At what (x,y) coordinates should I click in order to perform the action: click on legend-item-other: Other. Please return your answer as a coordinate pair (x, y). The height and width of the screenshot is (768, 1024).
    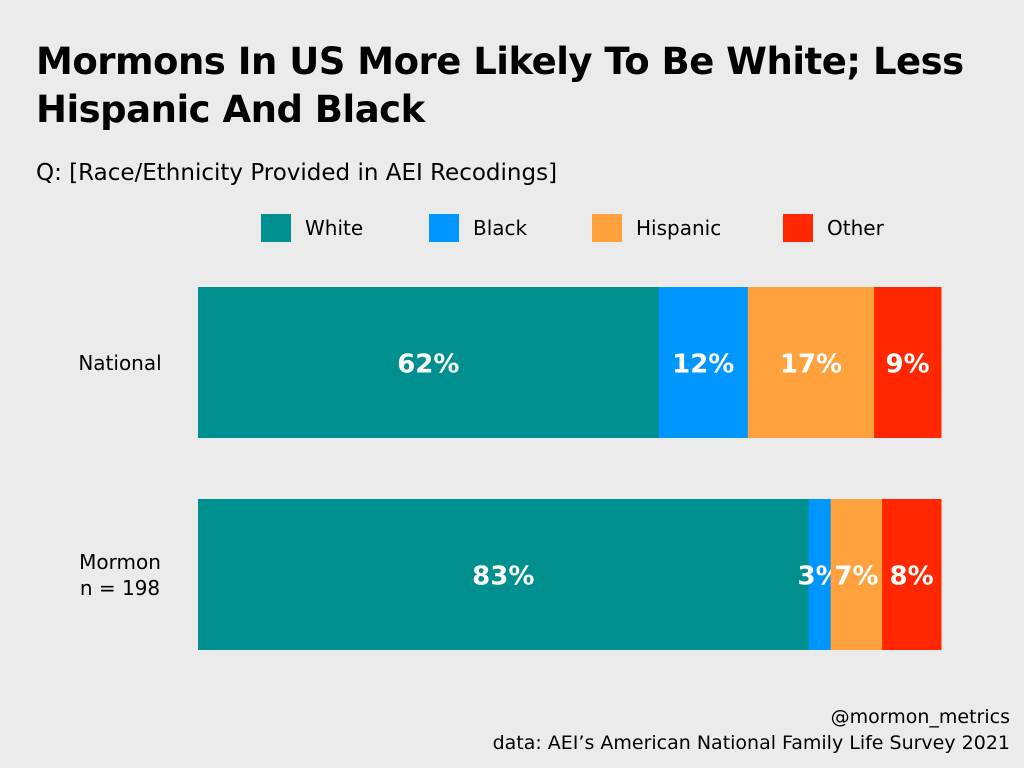
    Looking at the image, I should click on (833, 228).